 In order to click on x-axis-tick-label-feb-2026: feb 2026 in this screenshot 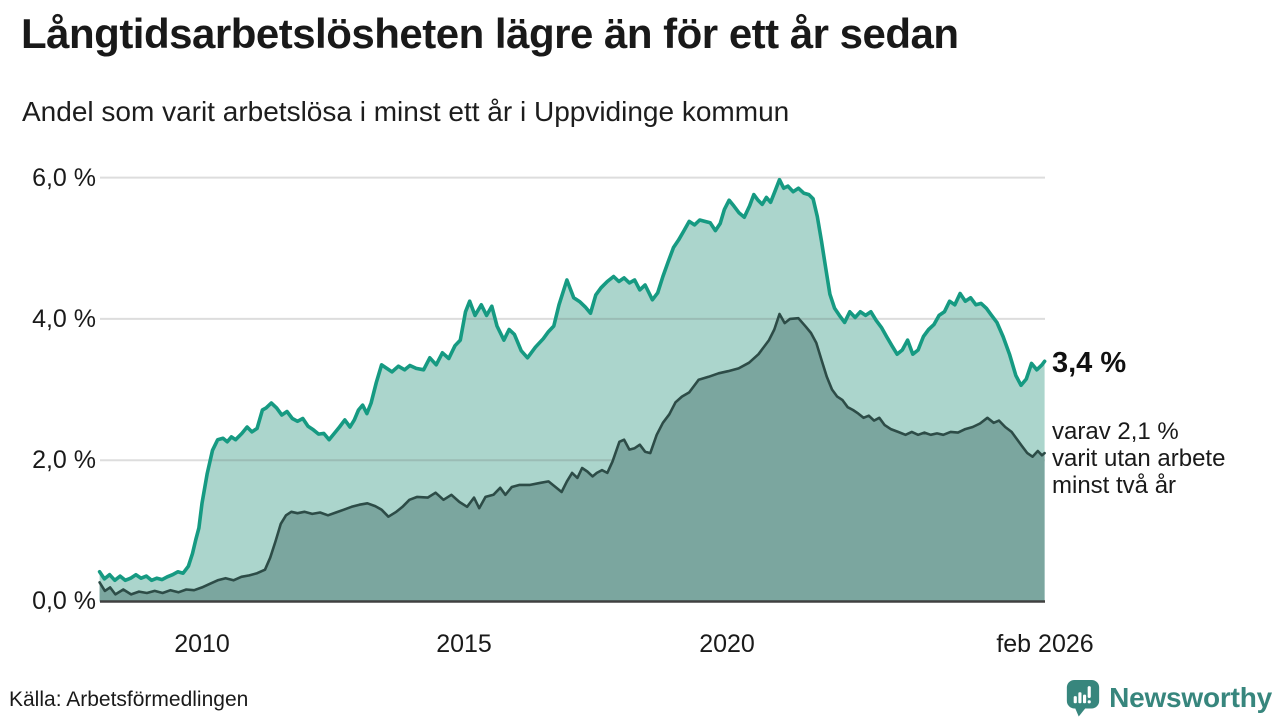, I will do `click(1045, 644)`.